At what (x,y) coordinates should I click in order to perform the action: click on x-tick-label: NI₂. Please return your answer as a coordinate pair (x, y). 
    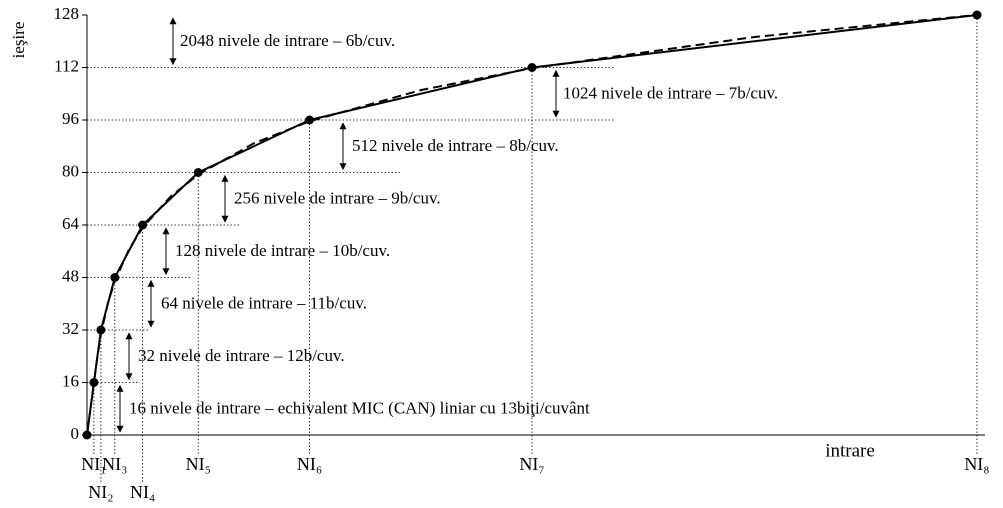
    Looking at the image, I should click on (100, 492).